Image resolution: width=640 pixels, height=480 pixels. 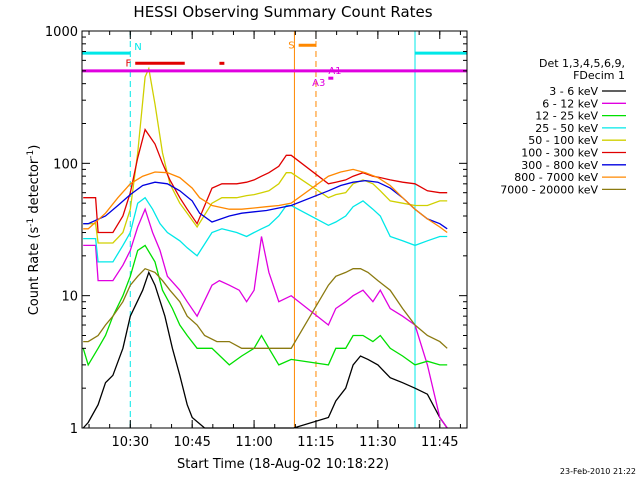 What do you see at coordinates (191, 442) in the screenshot?
I see `x-tick-label-1: 10:45` at bounding box center [191, 442].